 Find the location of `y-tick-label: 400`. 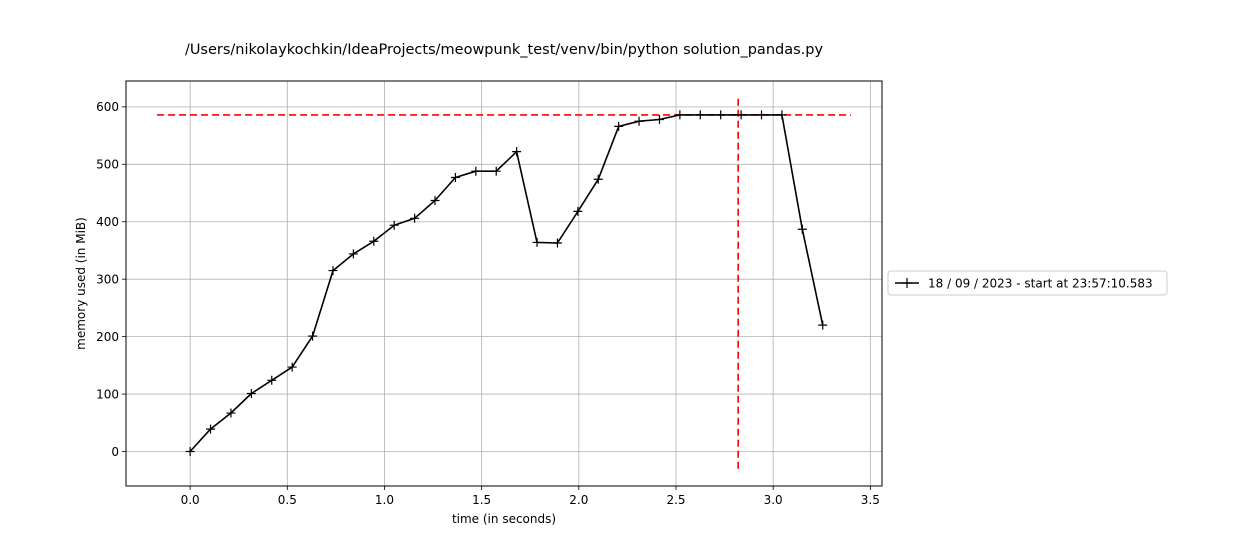

y-tick-label: 400 is located at coordinates (107, 222).